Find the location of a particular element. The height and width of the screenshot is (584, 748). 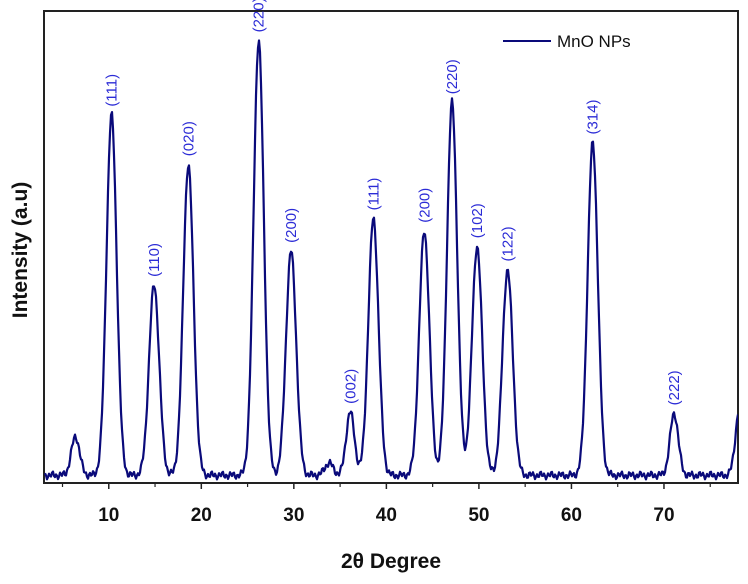

x-tick-label: 20 is located at coordinates (201, 515).